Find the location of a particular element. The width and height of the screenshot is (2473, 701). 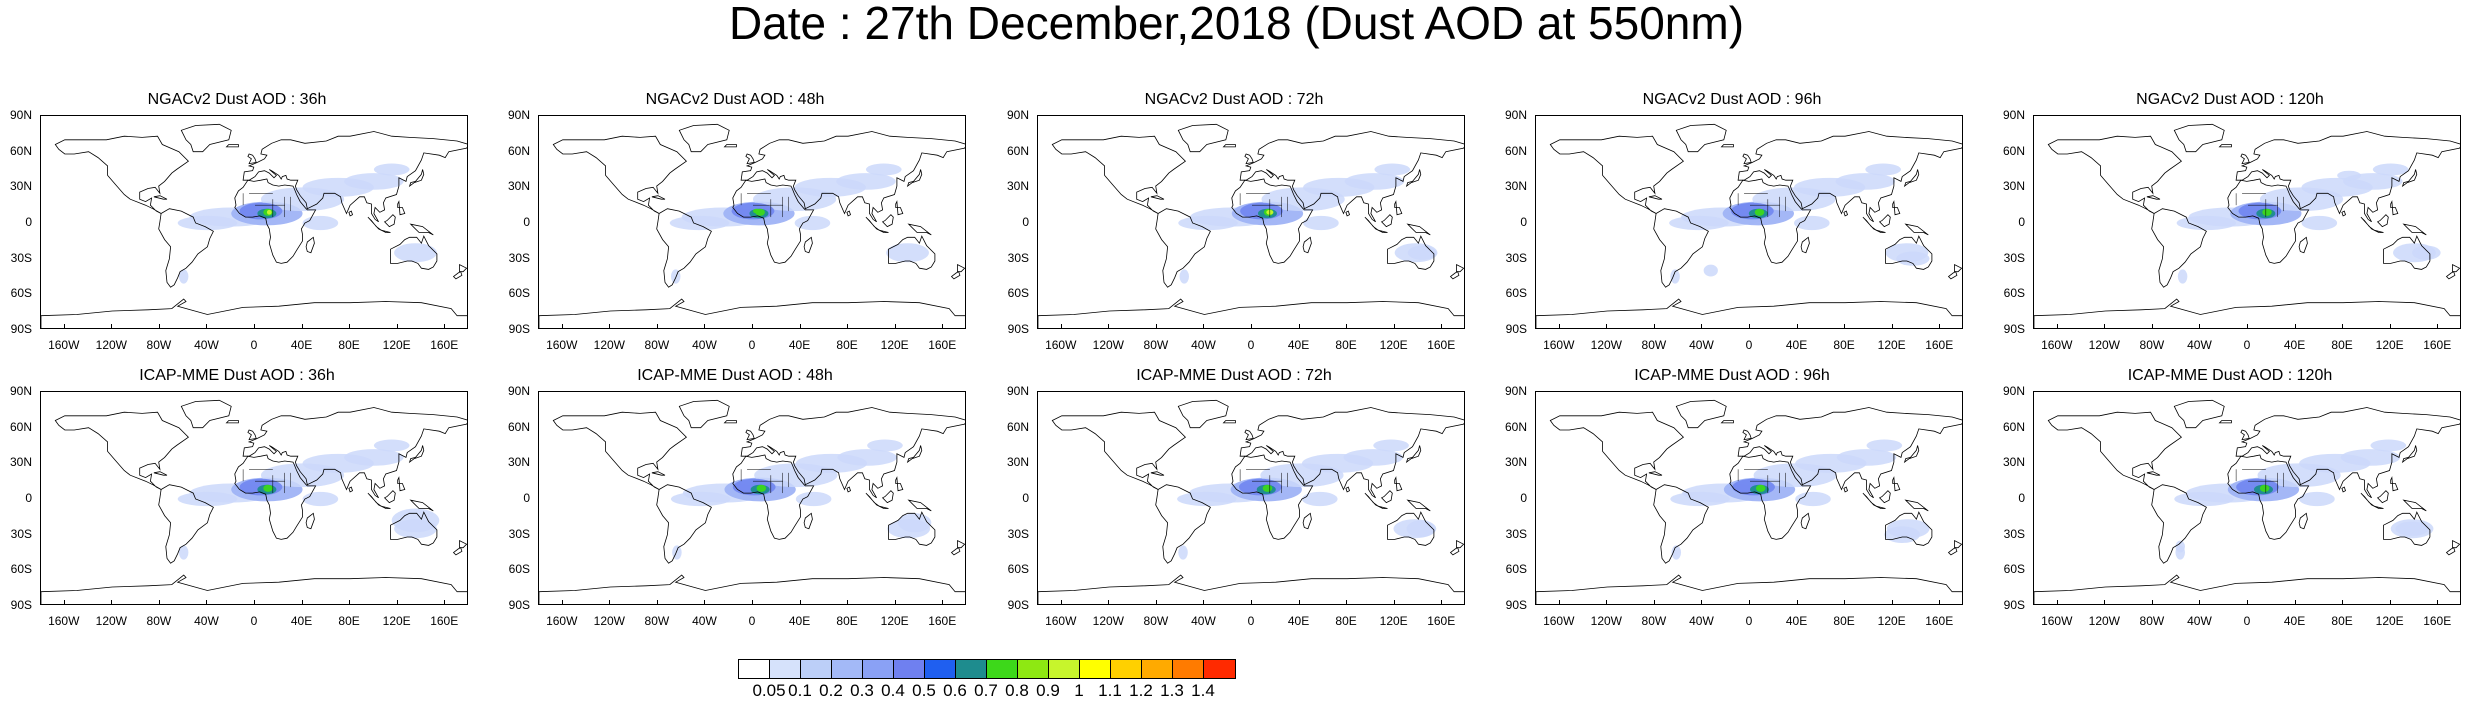

panel-title: NGACv2 Dust AOD : 48h is located at coordinates (735, 99).